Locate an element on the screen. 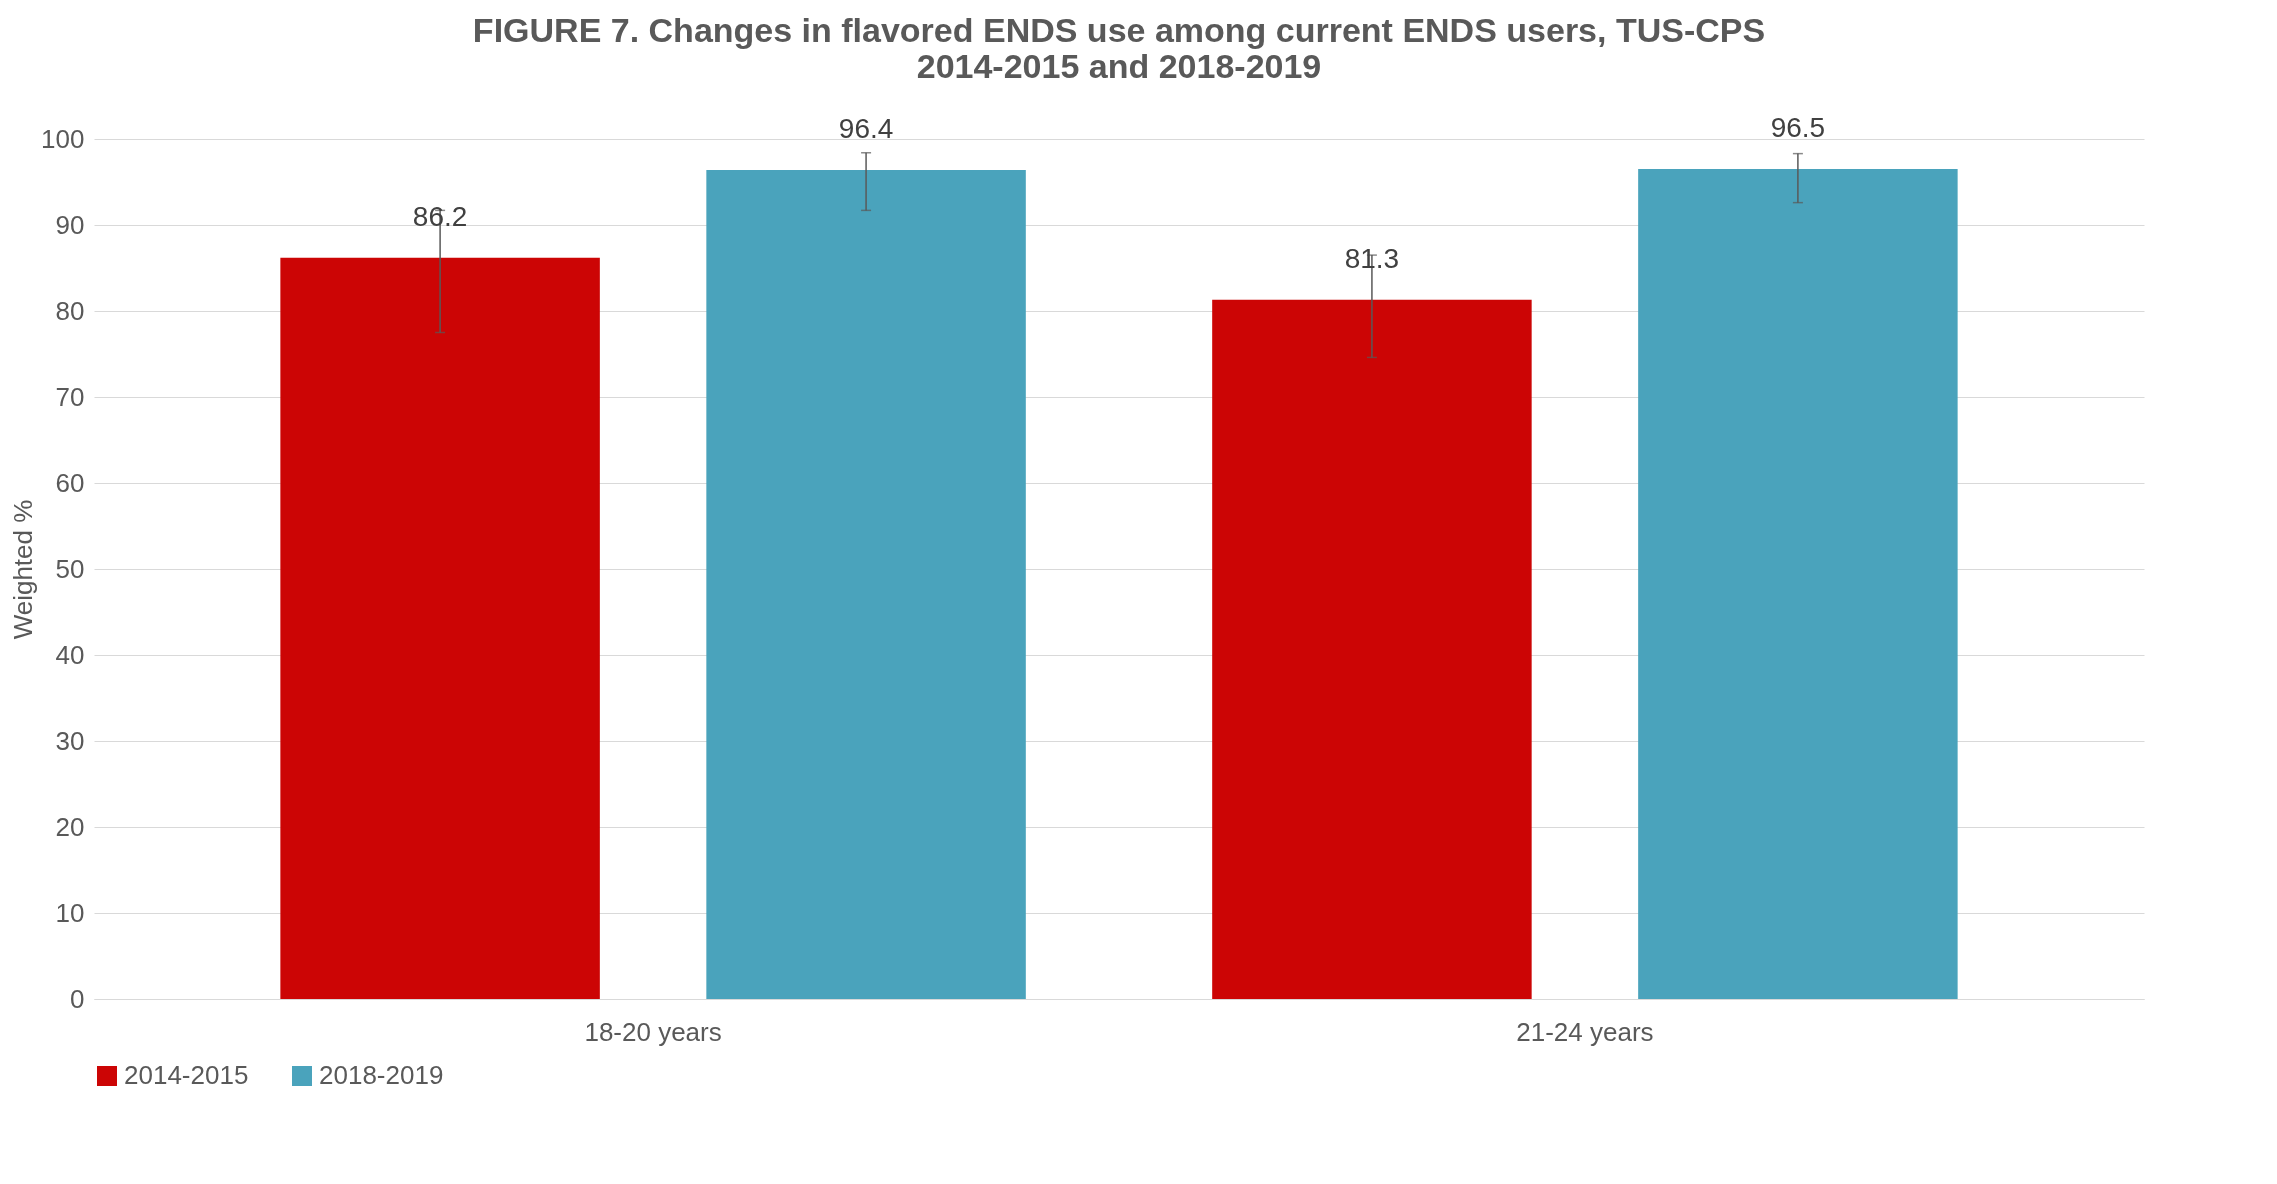 The image size is (2277, 1184). data-label: 81.3 is located at coordinates (1372, 258).